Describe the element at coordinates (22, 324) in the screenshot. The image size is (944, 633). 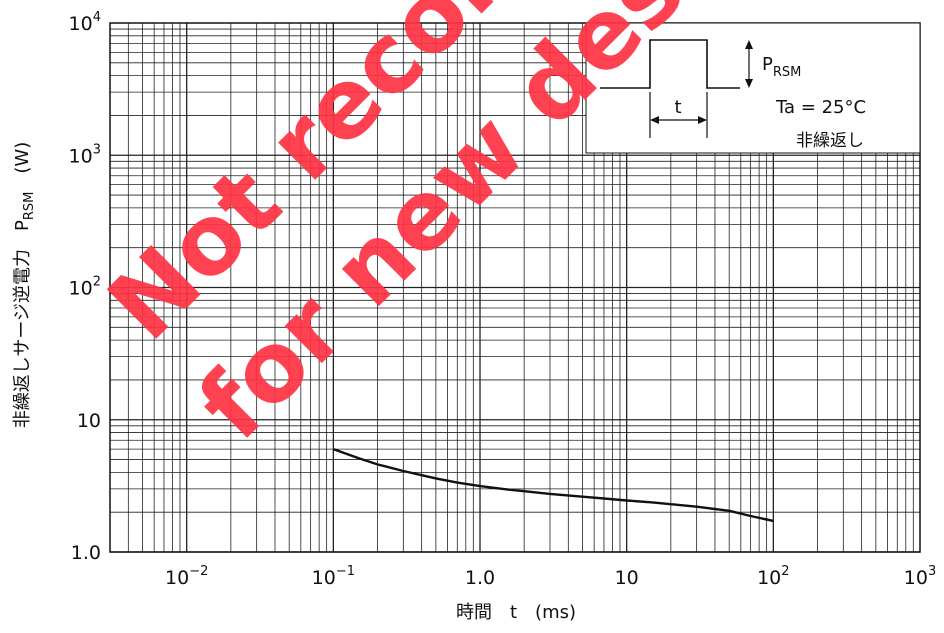
I see `y-axis-title-main: 非繰返しサージ逆電力 P` at that location.